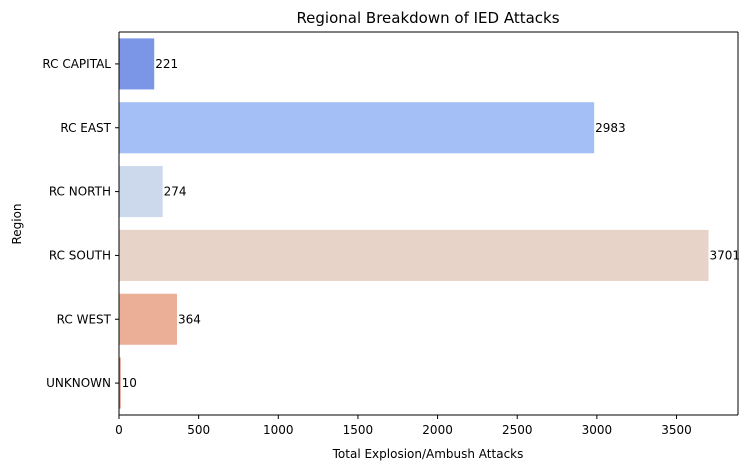 The height and width of the screenshot is (470, 754). What do you see at coordinates (80, 255) in the screenshot?
I see `y-tick-label-rc-south: RC SOUTH` at bounding box center [80, 255].